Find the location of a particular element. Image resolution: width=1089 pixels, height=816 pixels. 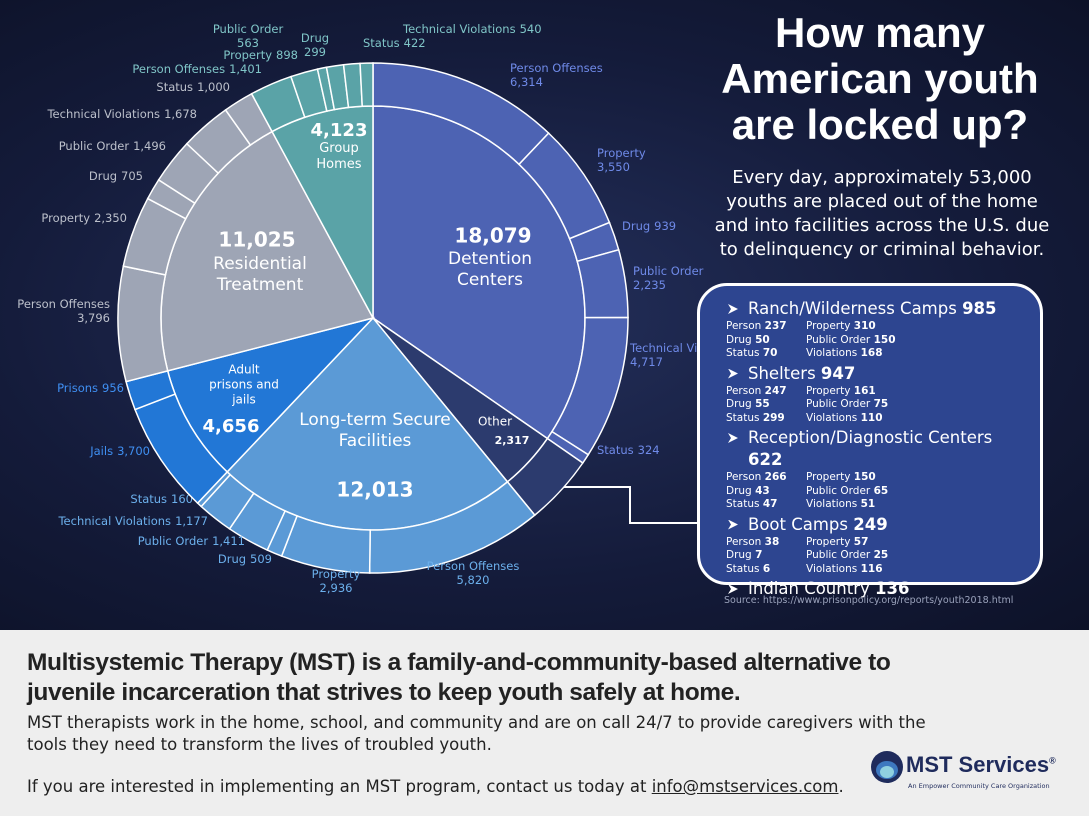

outer-label-value: 1,496 is located at coordinates (149, 146).